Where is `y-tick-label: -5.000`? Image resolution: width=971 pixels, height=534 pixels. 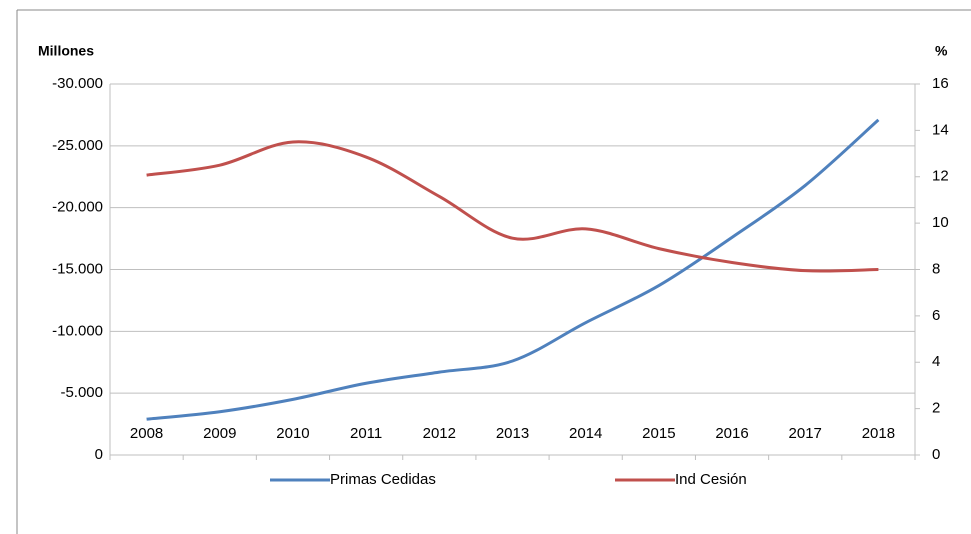 y-tick-label: -5.000 is located at coordinates (81, 392).